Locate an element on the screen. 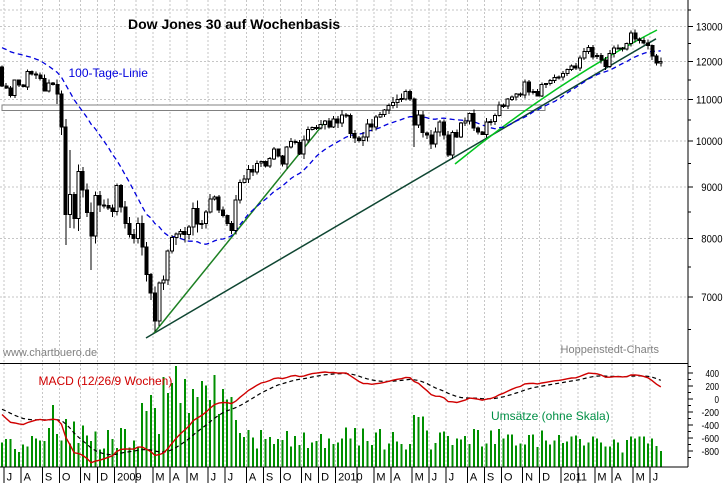 This screenshot has width=723, height=483. svg-text: 400 is located at coordinates (713, 374).